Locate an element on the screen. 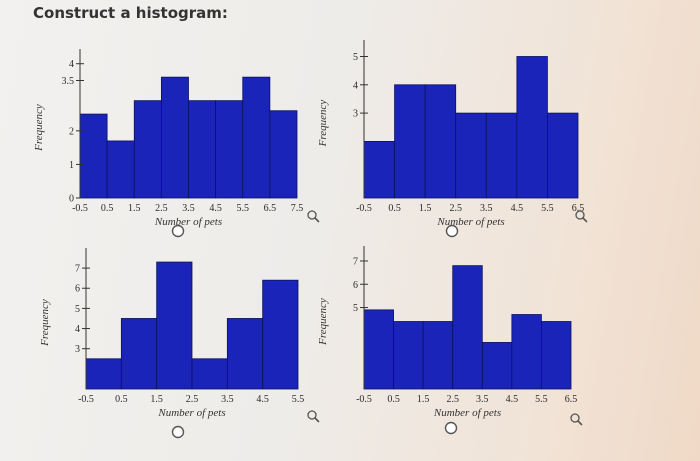  y-tick-label: 1 is located at coordinates (71, 165).